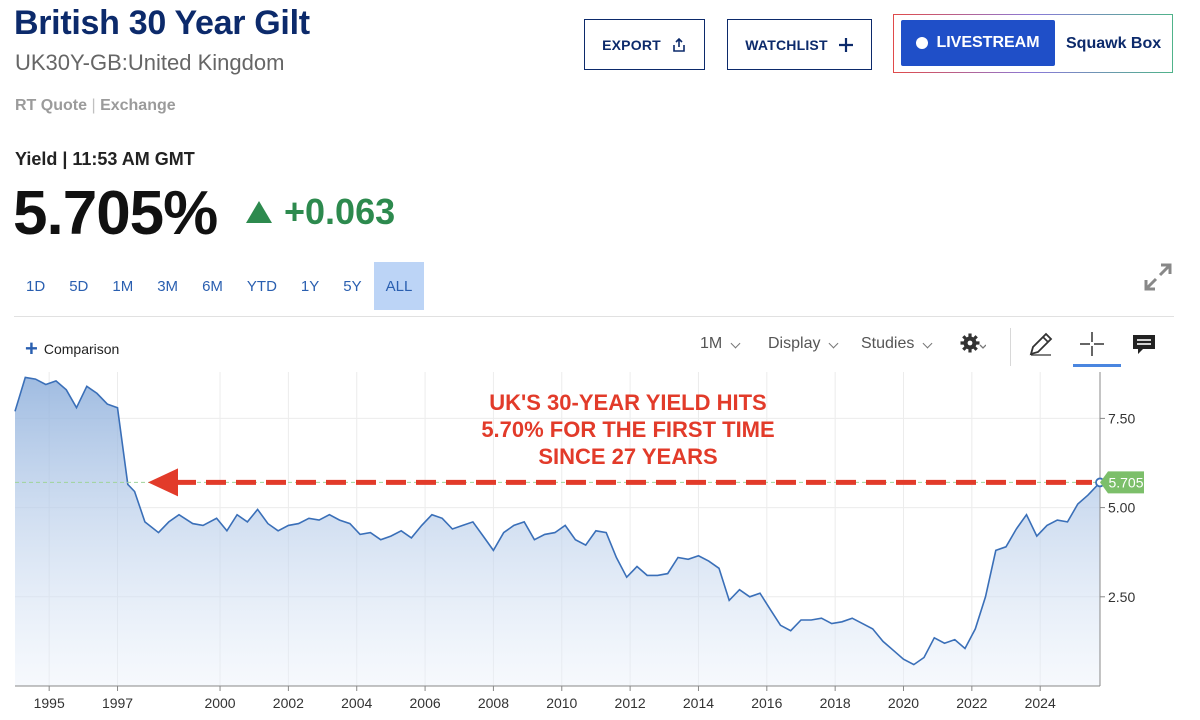 The height and width of the screenshot is (720, 1200). What do you see at coordinates (261, 286) in the screenshot?
I see `range-ytd: YTD` at bounding box center [261, 286].